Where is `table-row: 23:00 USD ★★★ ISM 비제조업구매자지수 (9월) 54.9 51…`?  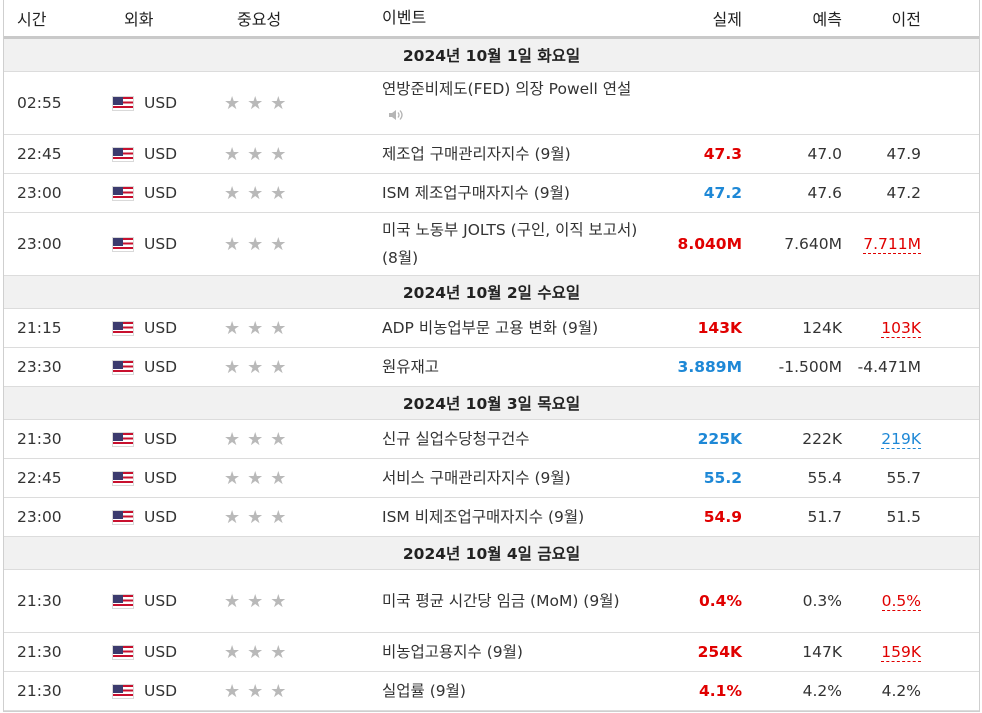
table-row: 23:00 USD ★★★ ISM 비제조업구매자지수 (9월) 54.9 51… is located at coordinates (491, 517).